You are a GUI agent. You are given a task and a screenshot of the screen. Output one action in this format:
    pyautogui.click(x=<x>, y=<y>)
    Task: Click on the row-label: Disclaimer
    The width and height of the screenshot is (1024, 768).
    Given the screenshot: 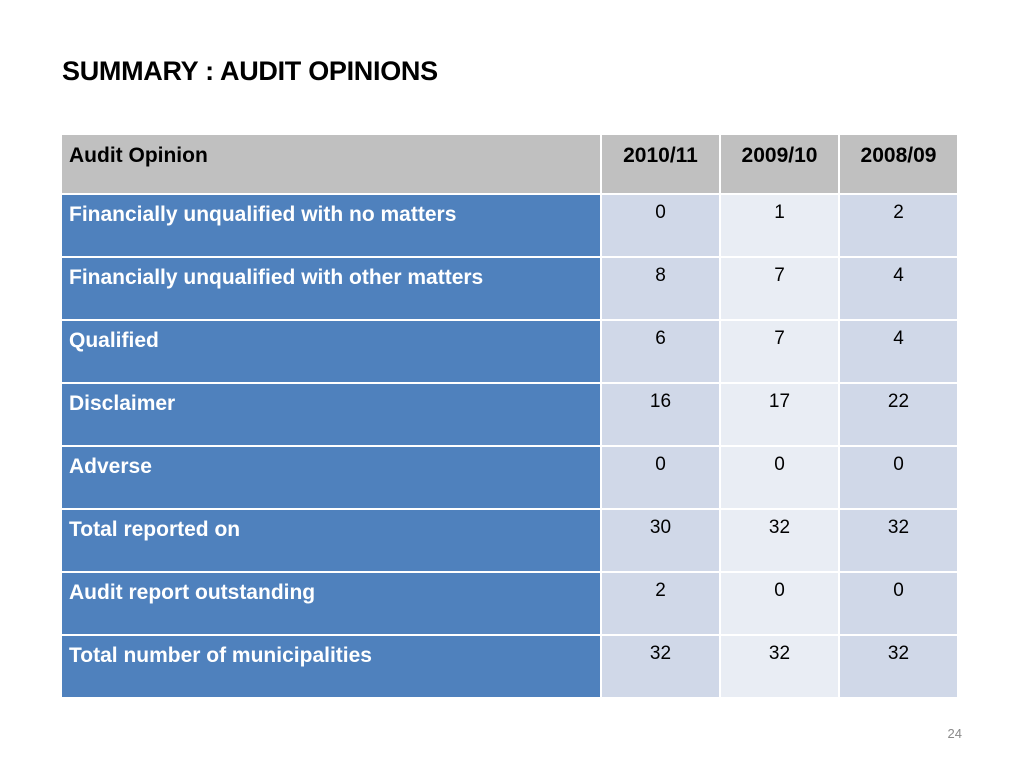 What is the action you would take?
    pyautogui.click(x=331, y=414)
    